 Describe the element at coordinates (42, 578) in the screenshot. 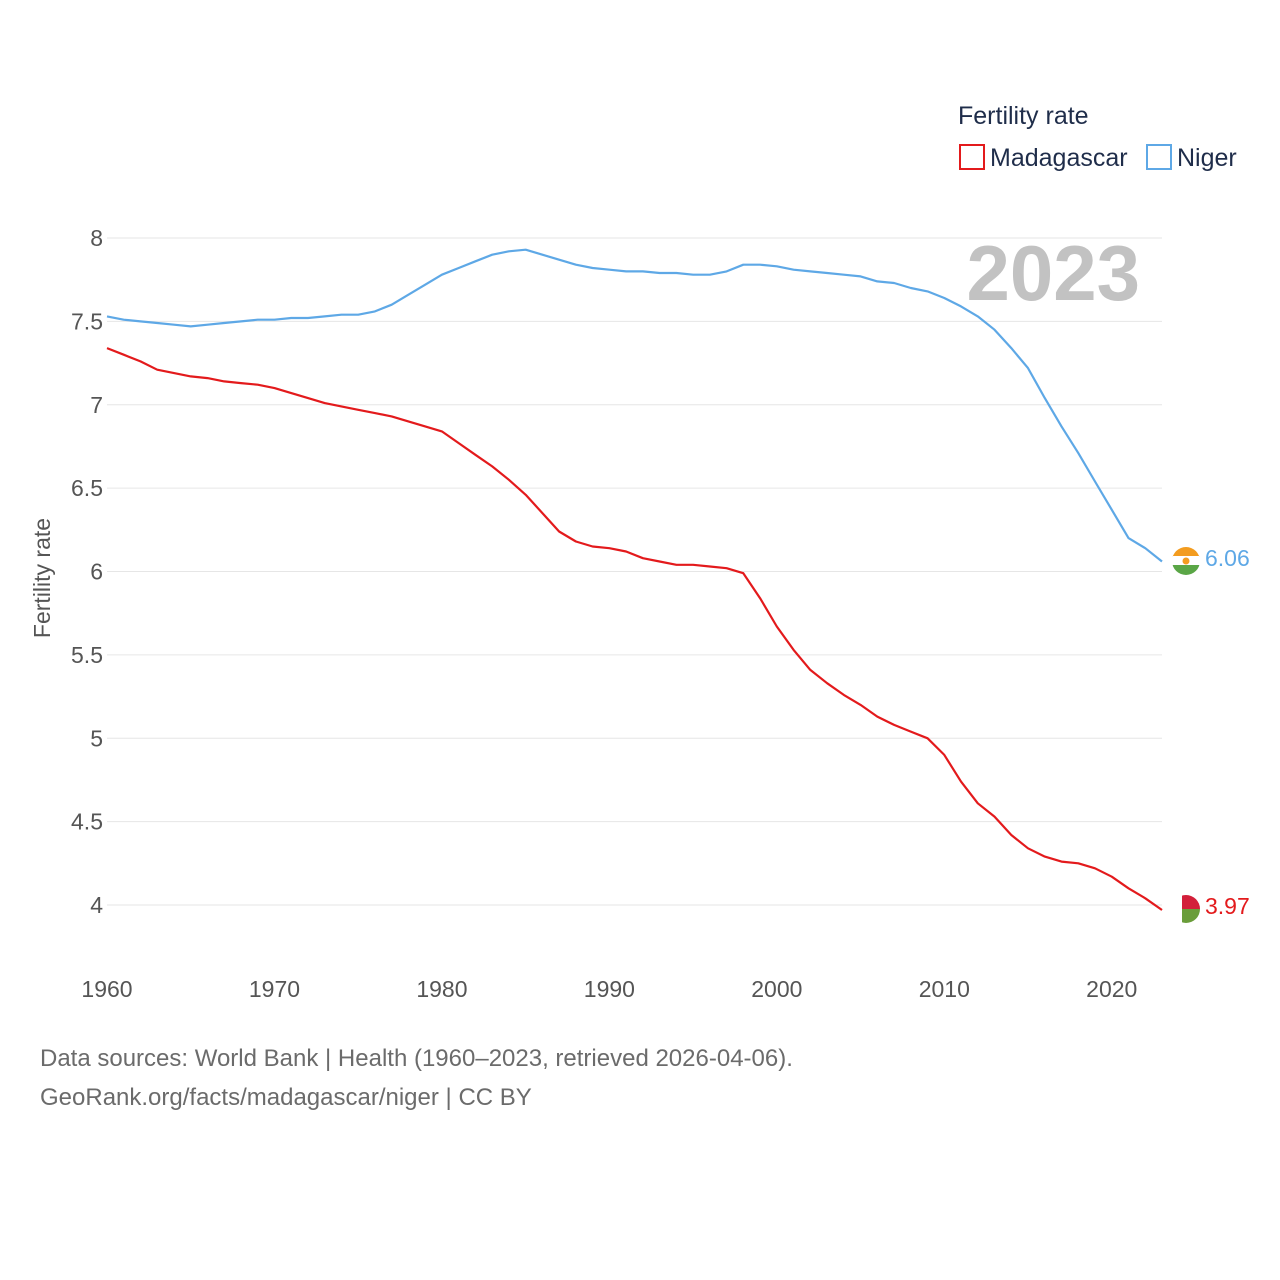

I see `y-axis-label: Fertility rate` at that location.